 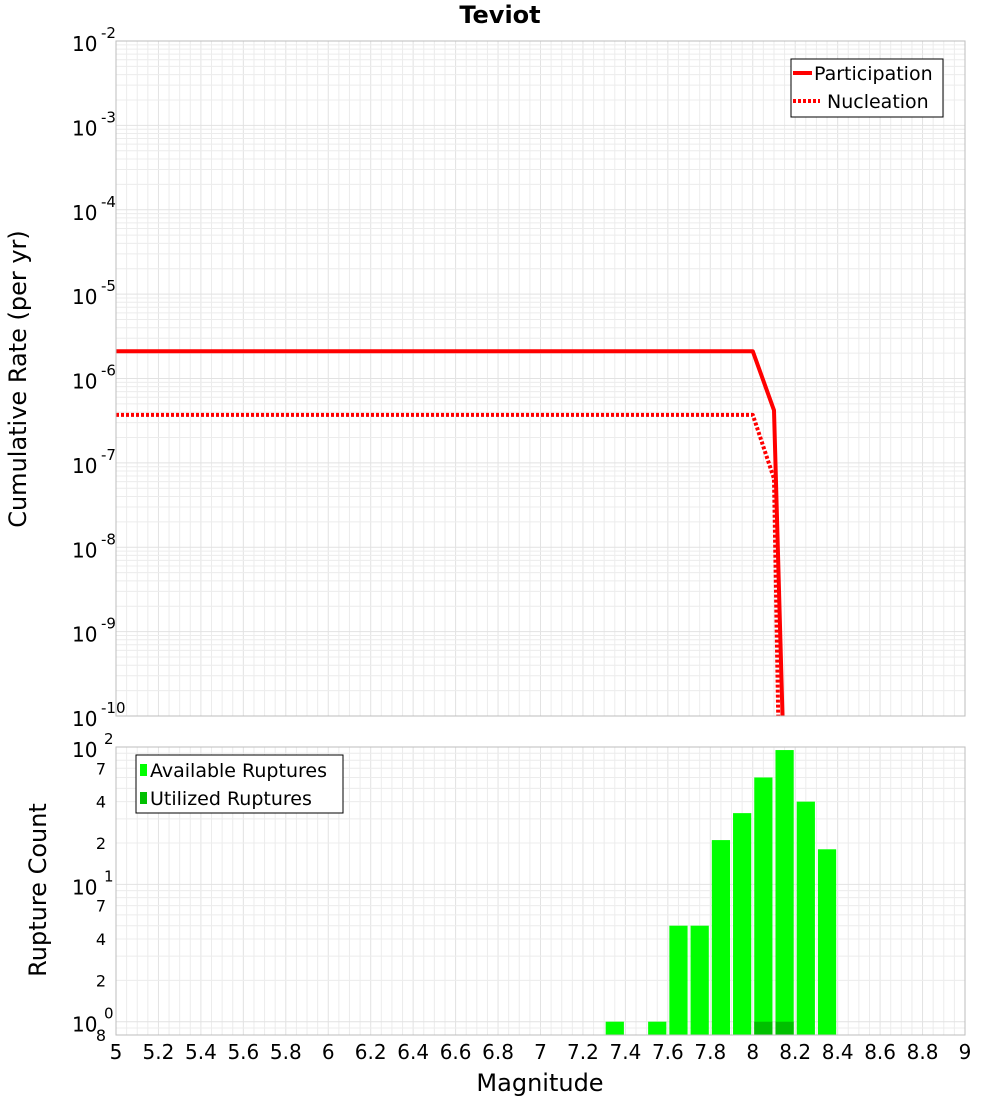 I want to click on y-tick-exponent: -4, so click(x=108, y=202).